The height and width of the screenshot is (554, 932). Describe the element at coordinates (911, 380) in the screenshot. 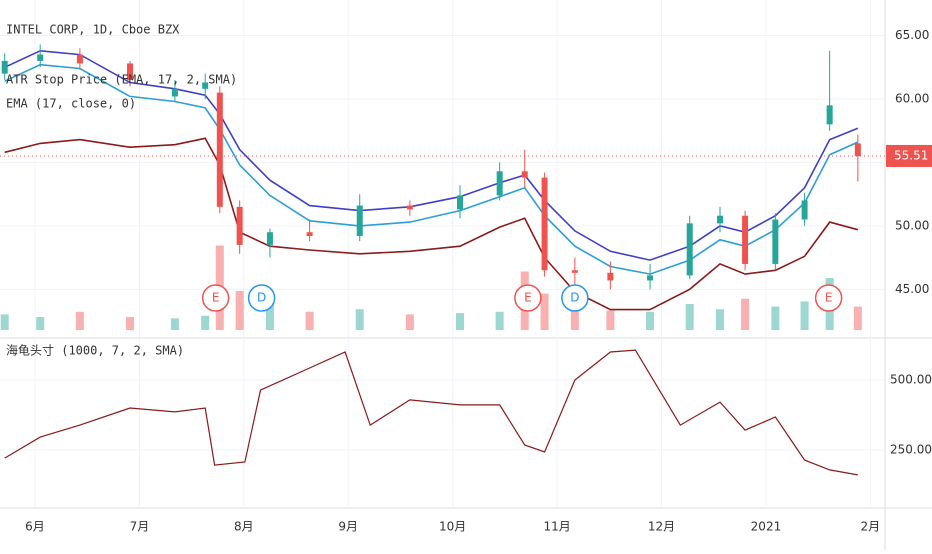

I see `y-tick-label: 500.00` at that location.